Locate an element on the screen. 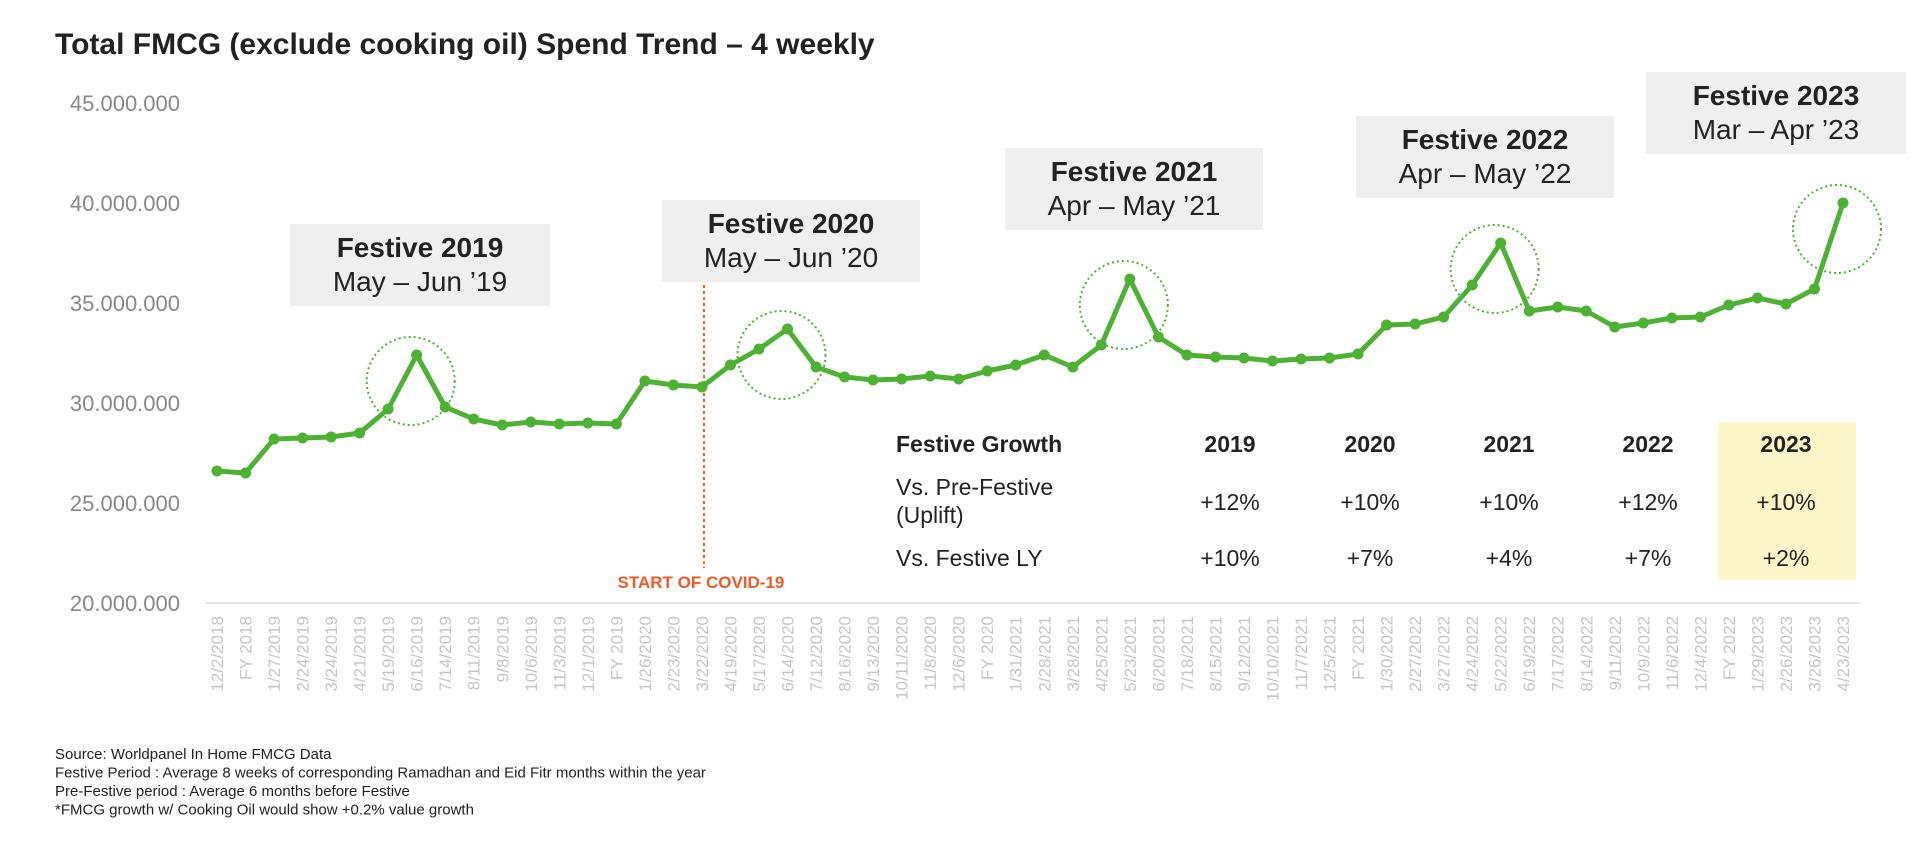 Image resolution: width=1914 pixels, height=854 pixels. x-tick-label: 6/14/2020 is located at coordinates (788, 654).